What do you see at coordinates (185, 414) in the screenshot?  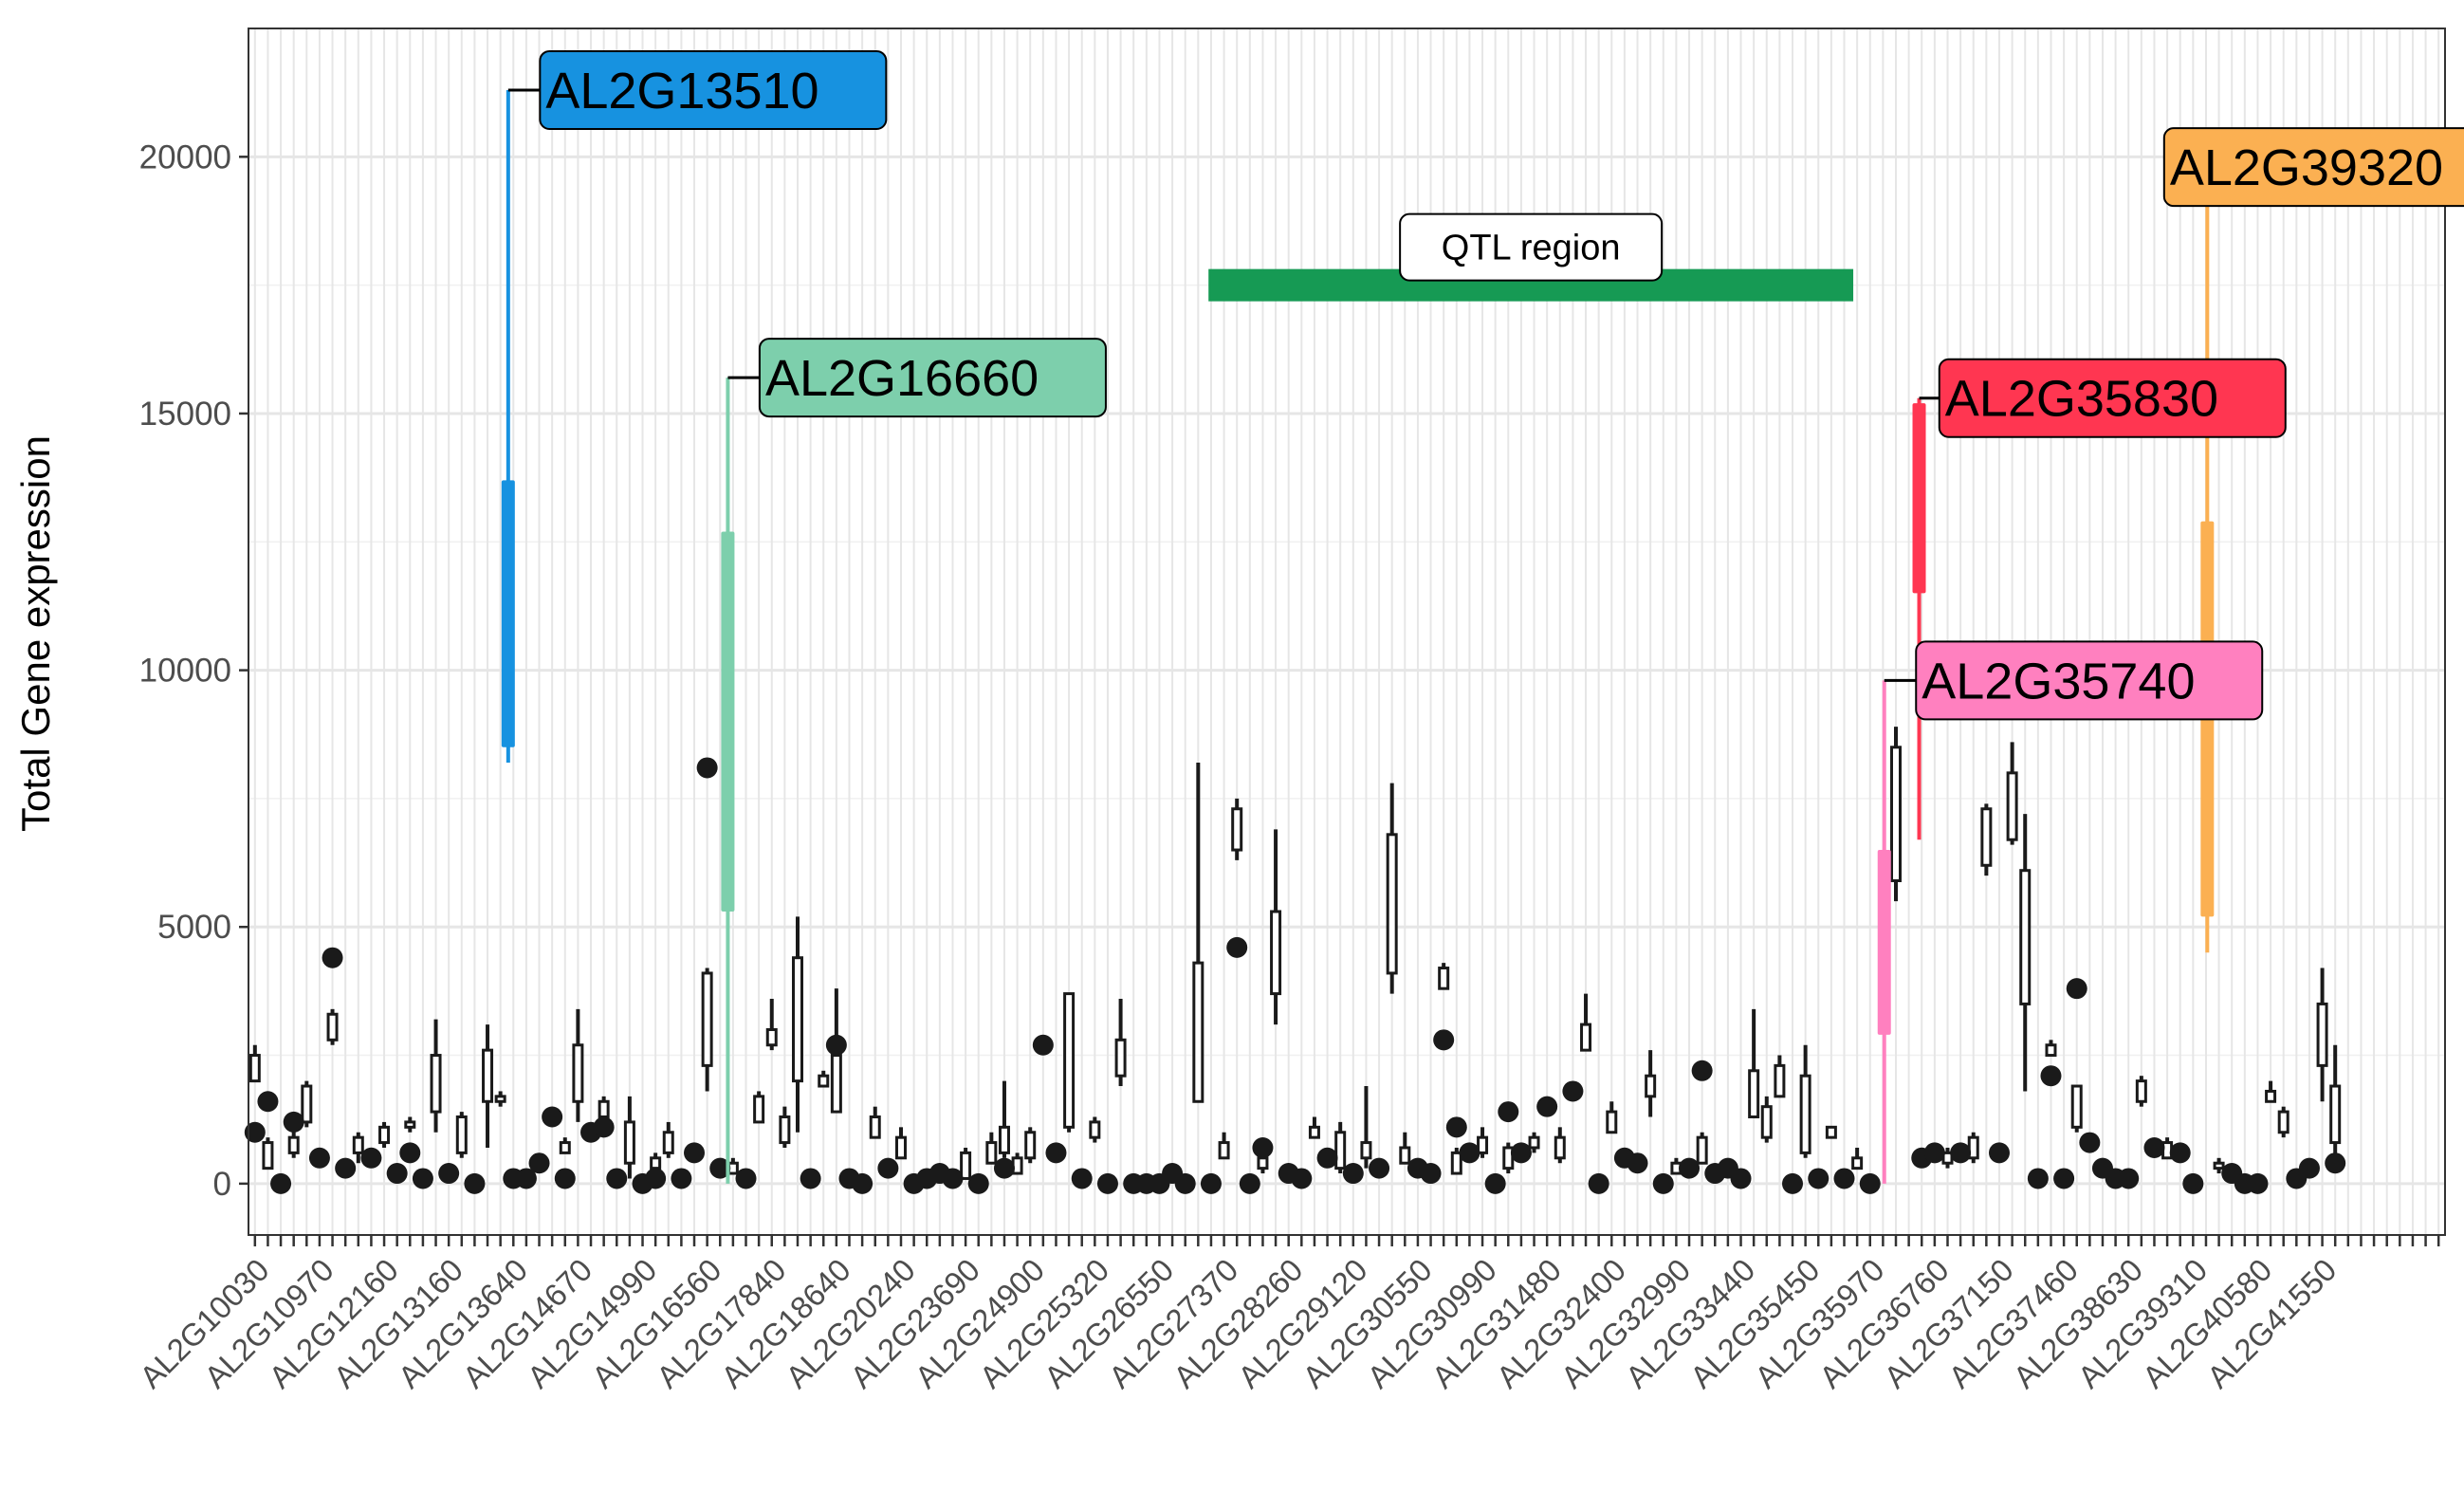 I see `y-tick-label: 15000` at bounding box center [185, 414].